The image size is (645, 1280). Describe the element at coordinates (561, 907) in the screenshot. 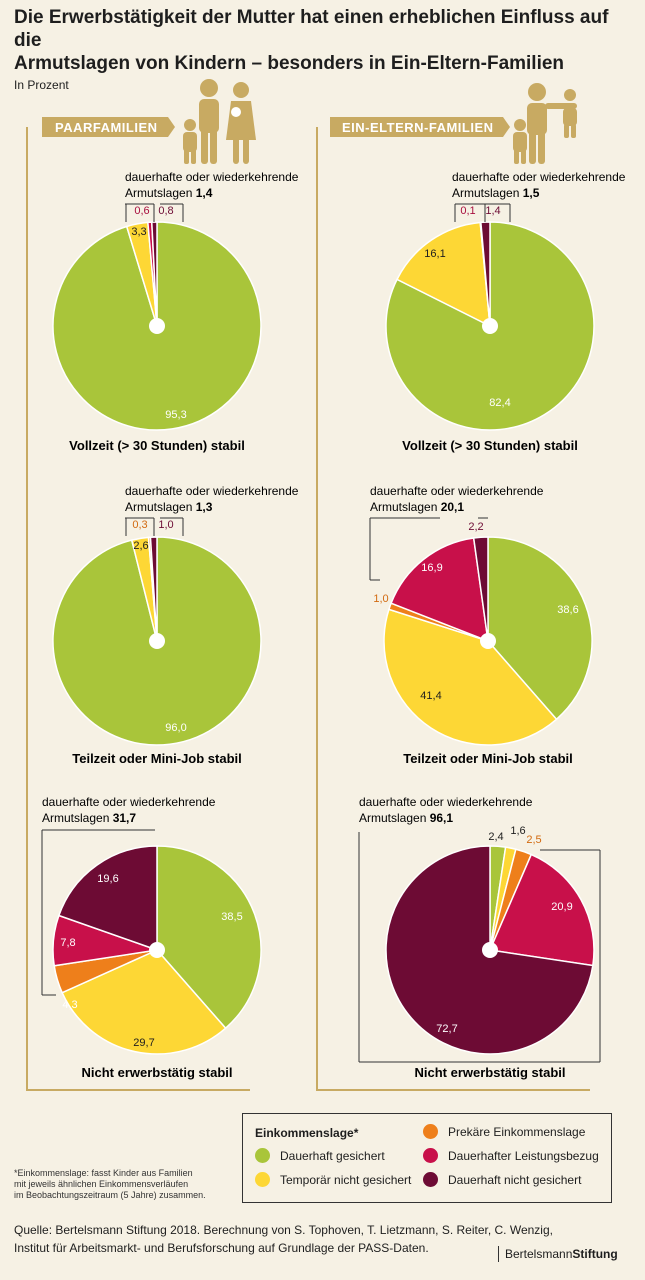

I see `value-label-leistungsbezug: 20,9` at that location.